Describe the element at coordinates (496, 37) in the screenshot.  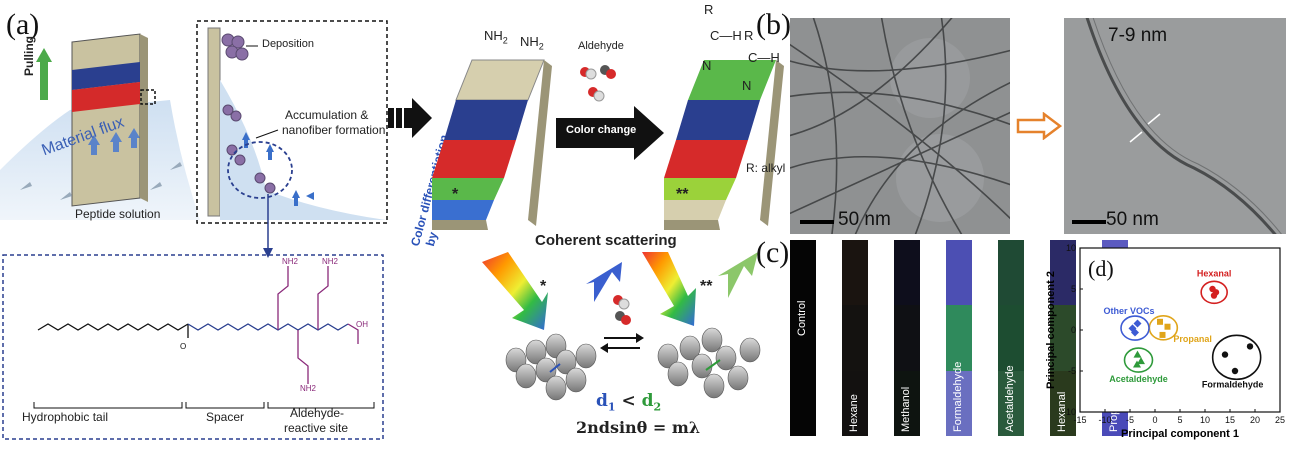
I see `nh2-label-1: NH2` at that location.